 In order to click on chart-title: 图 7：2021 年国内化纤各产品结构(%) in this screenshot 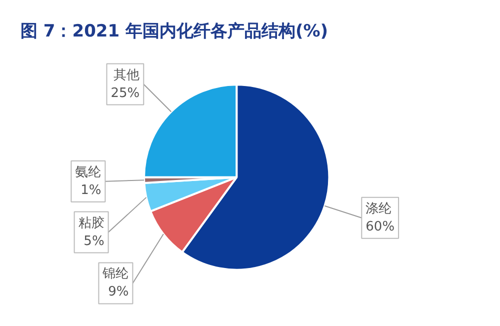, I will do `click(174, 32)`.